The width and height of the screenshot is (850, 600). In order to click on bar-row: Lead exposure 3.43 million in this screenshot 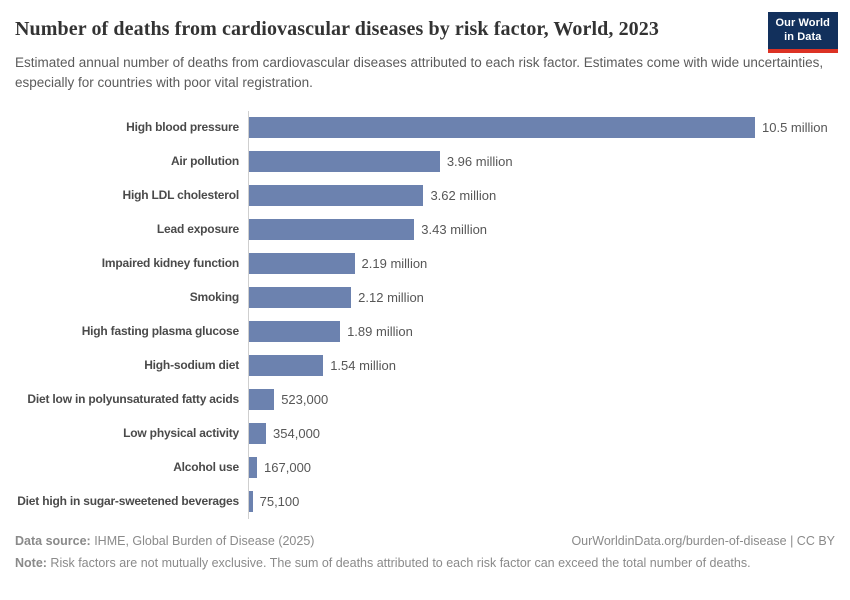, I will do `click(425, 229)`.